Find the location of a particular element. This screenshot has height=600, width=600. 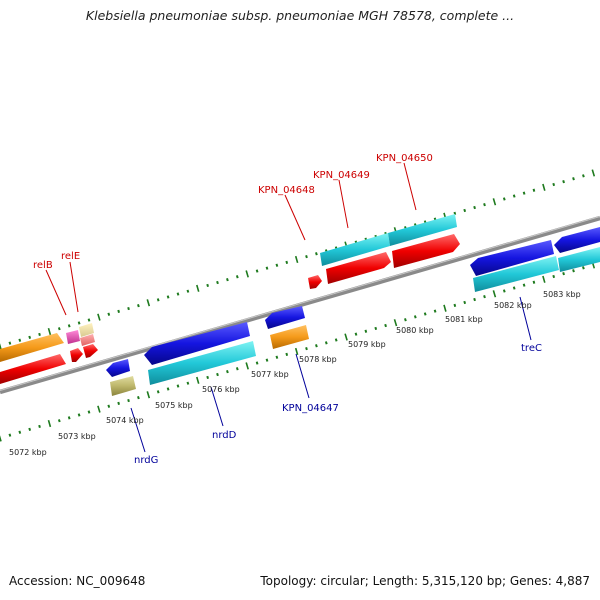

ruler-label: 5074 kbp is located at coordinates (125, 420).